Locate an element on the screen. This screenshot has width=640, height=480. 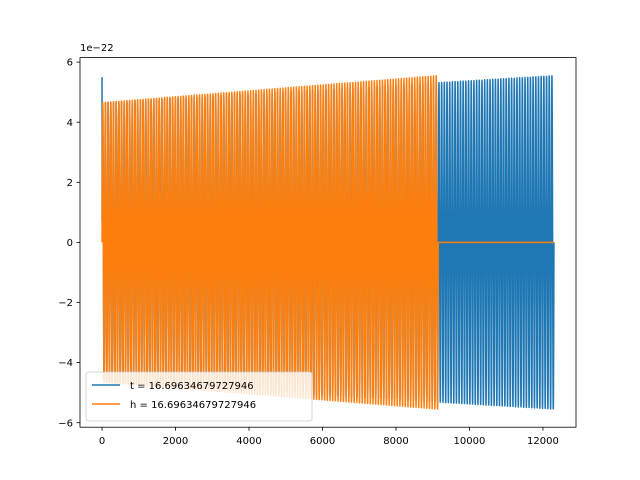
y-tick-label: −4 is located at coordinates (65, 363).